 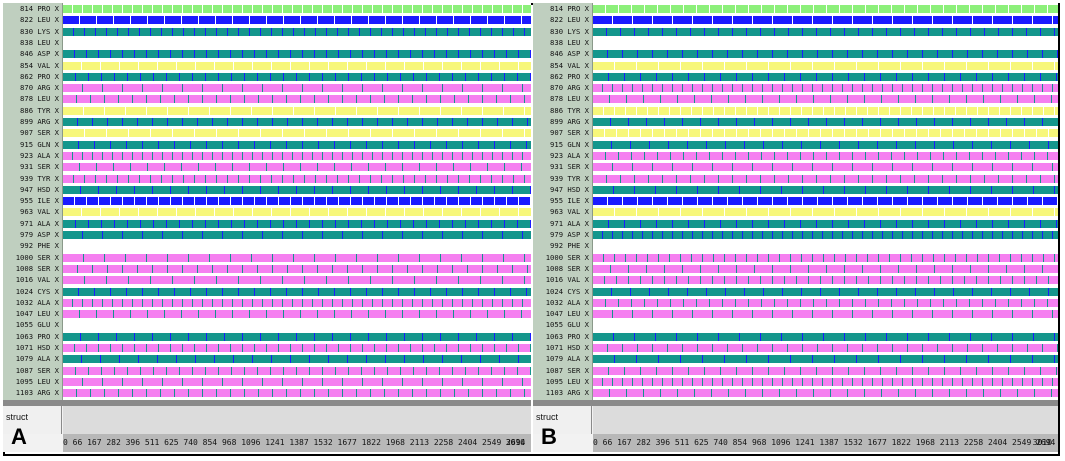 What do you see at coordinates (549, 436) in the screenshot?
I see `panel-letter: B` at bounding box center [549, 436].